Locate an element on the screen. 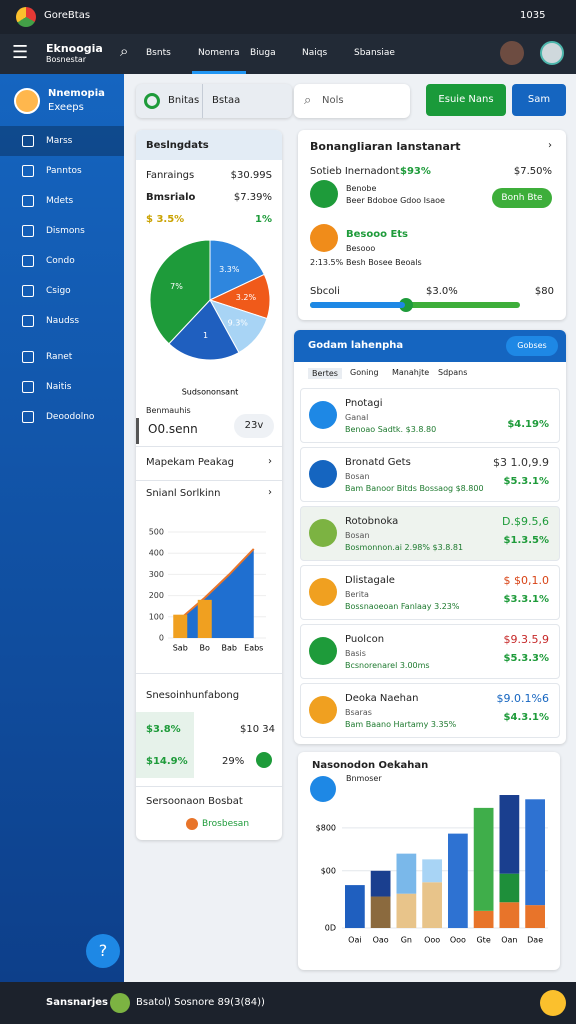 The height and width of the screenshot is (1024, 576). bar-card: Nasonodon Oekahan Bnmoser is located at coordinates (429, 861).